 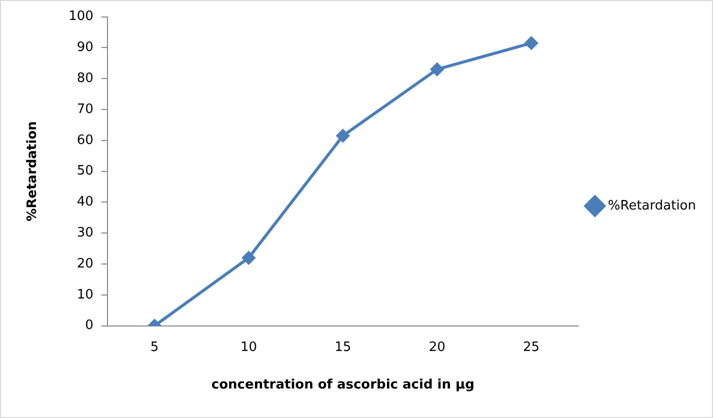 I want to click on x-tick-label: 15, so click(x=343, y=347).